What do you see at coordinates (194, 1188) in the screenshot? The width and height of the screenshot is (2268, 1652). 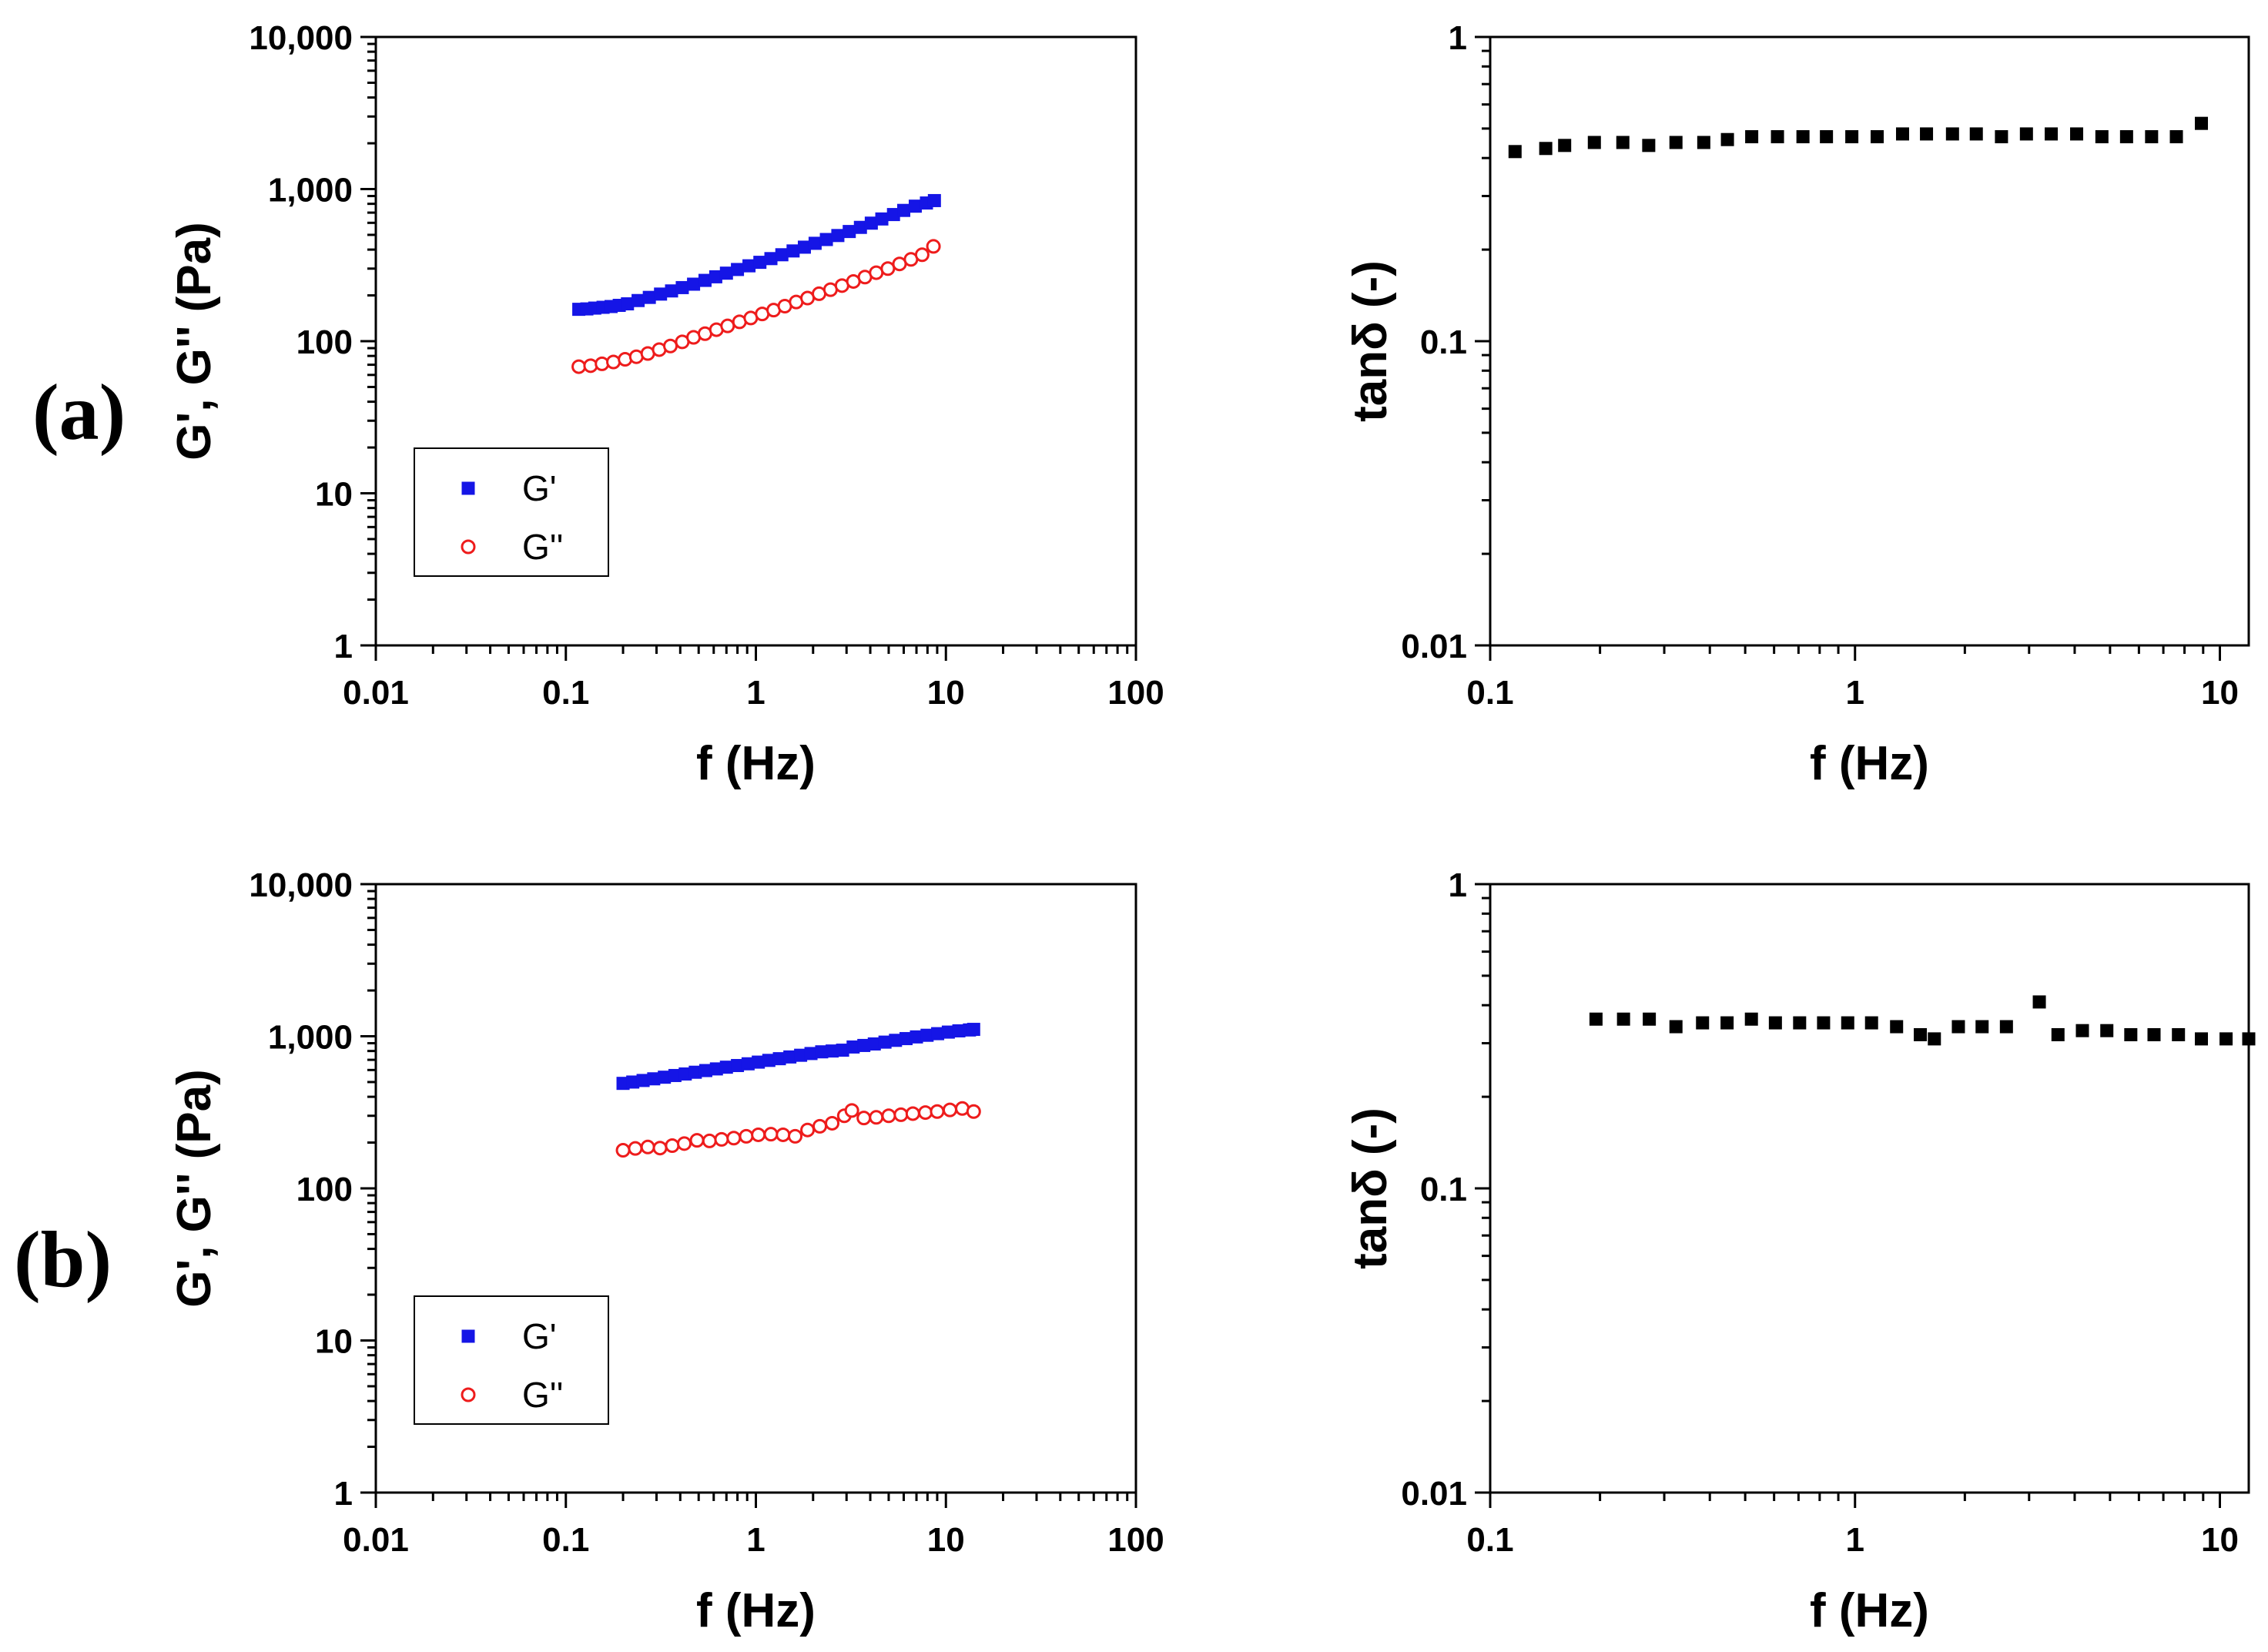 I see `y-axis-title: G', G'' (Pa)` at bounding box center [194, 1188].